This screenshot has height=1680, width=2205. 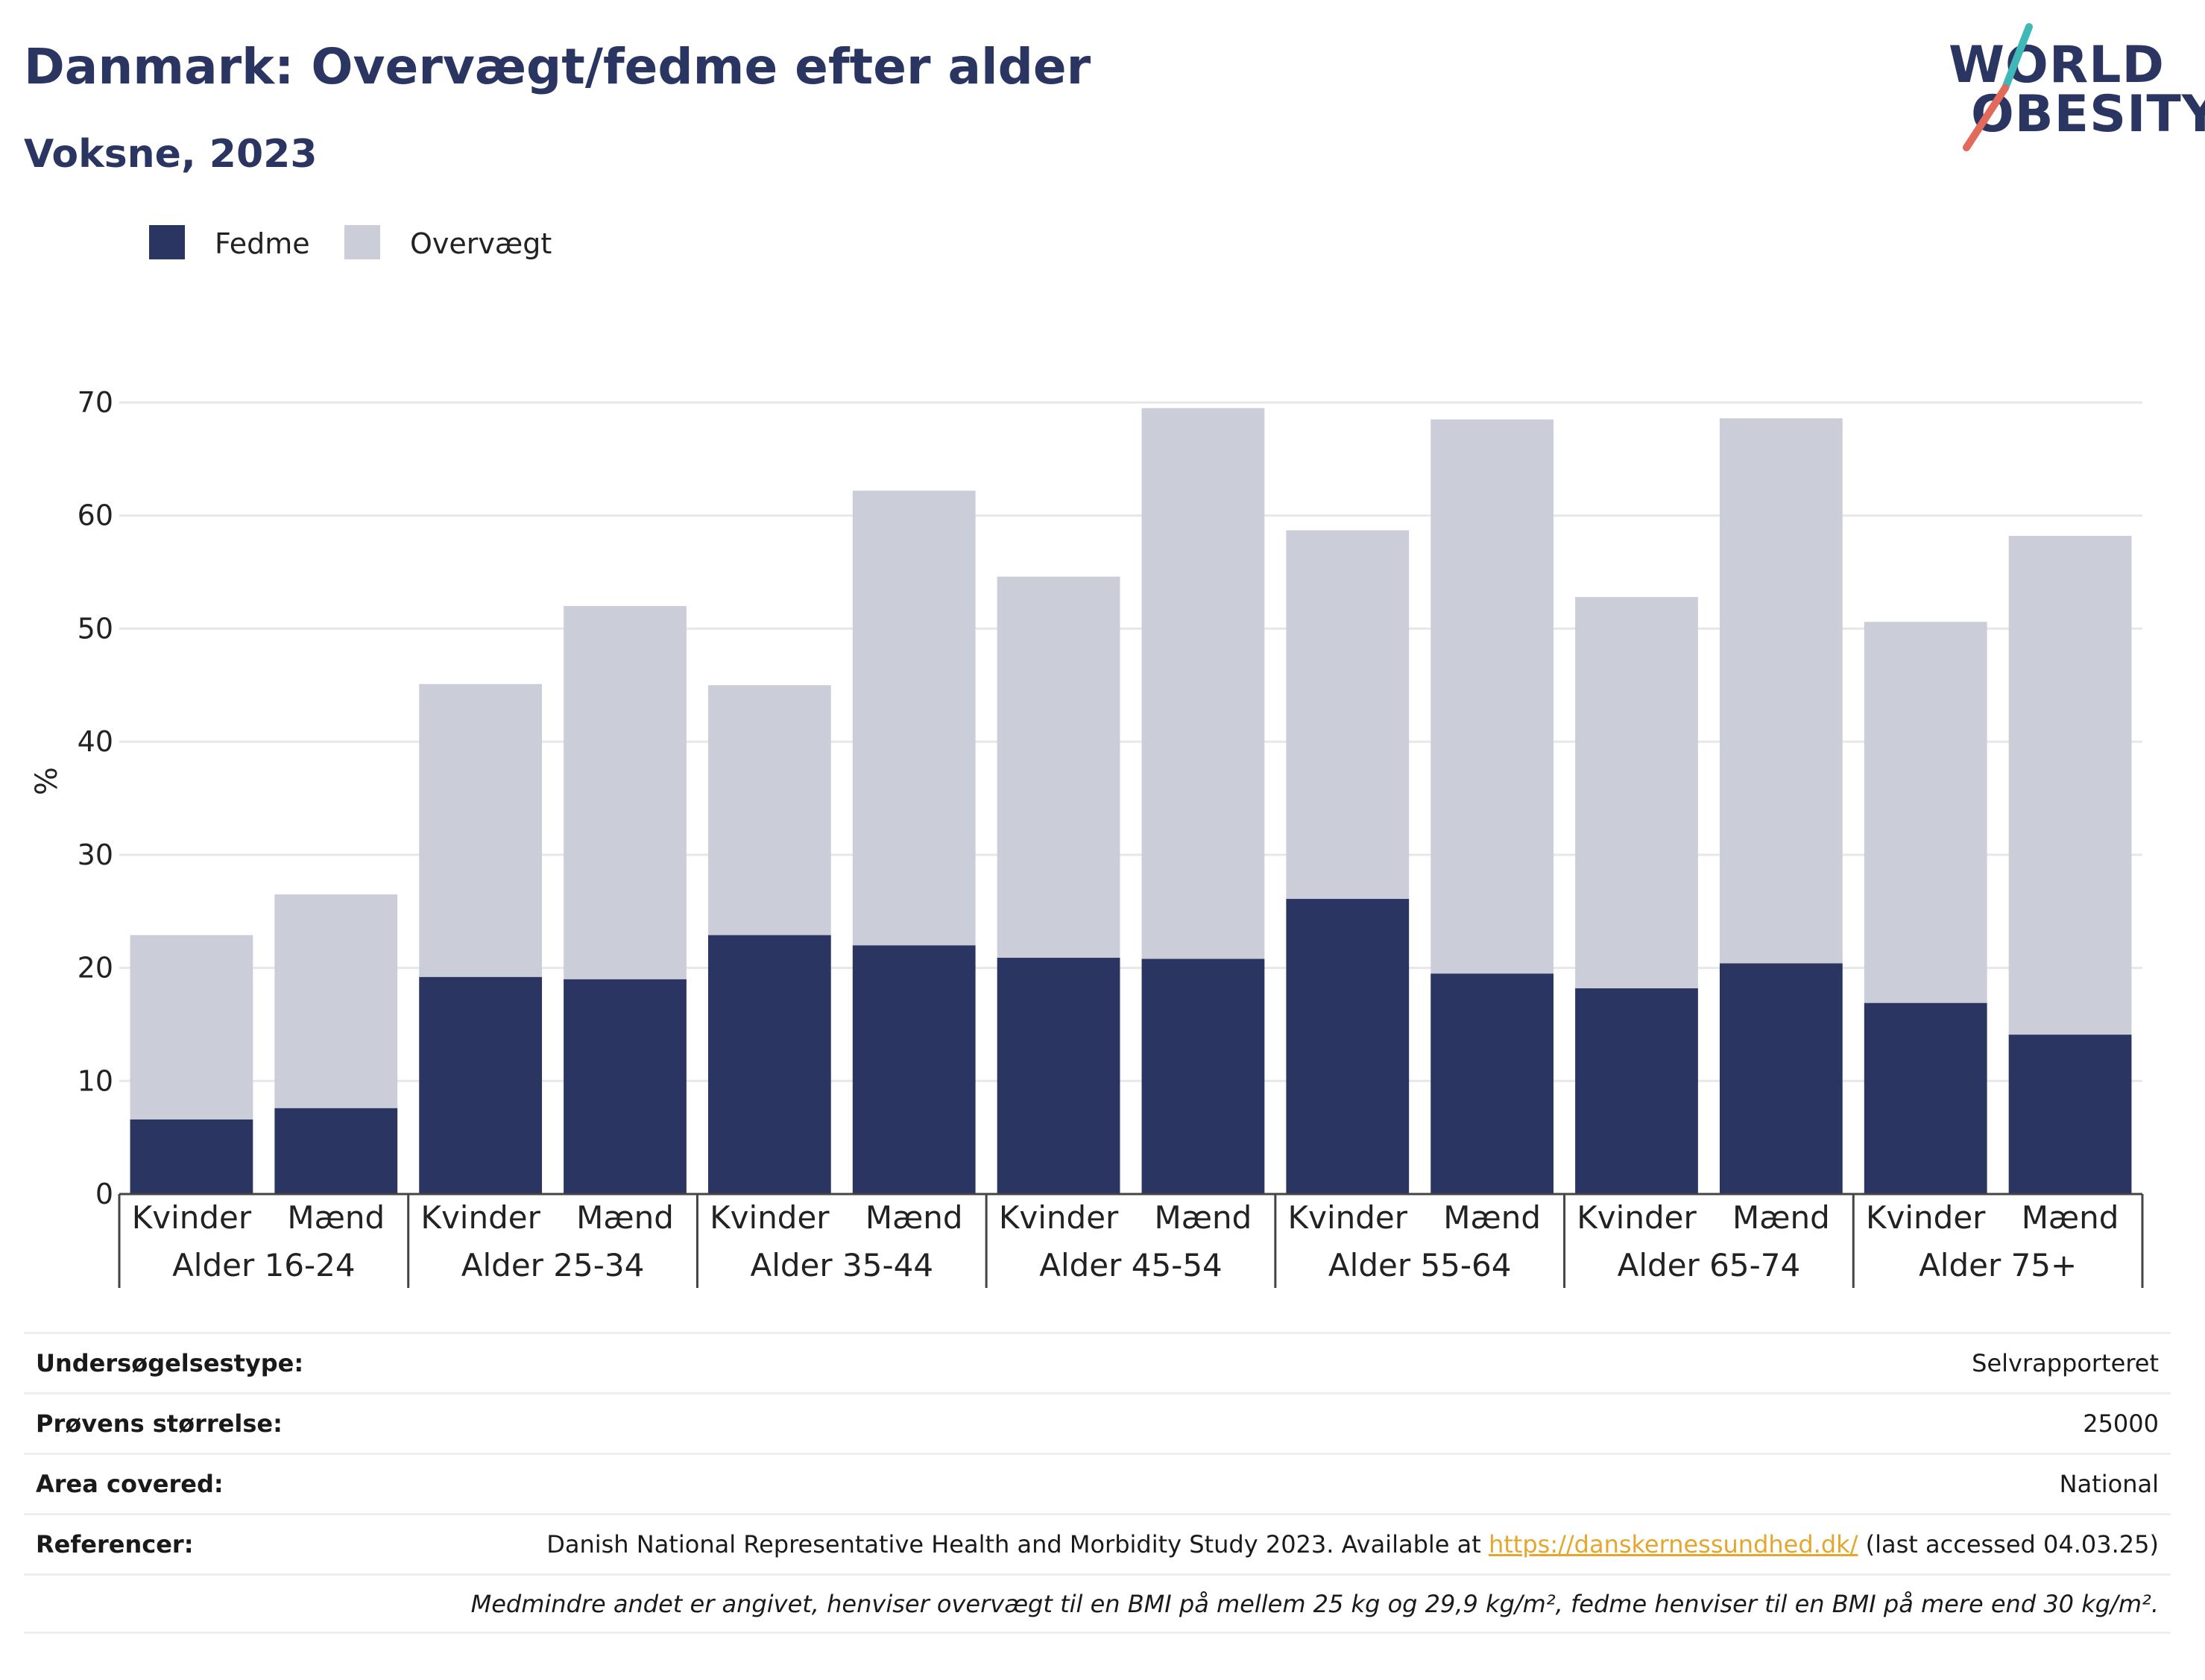 What do you see at coordinates (167, 242) in the screenshot?
I see `legend-swatch-fedme` at bounding box center [167, 242].